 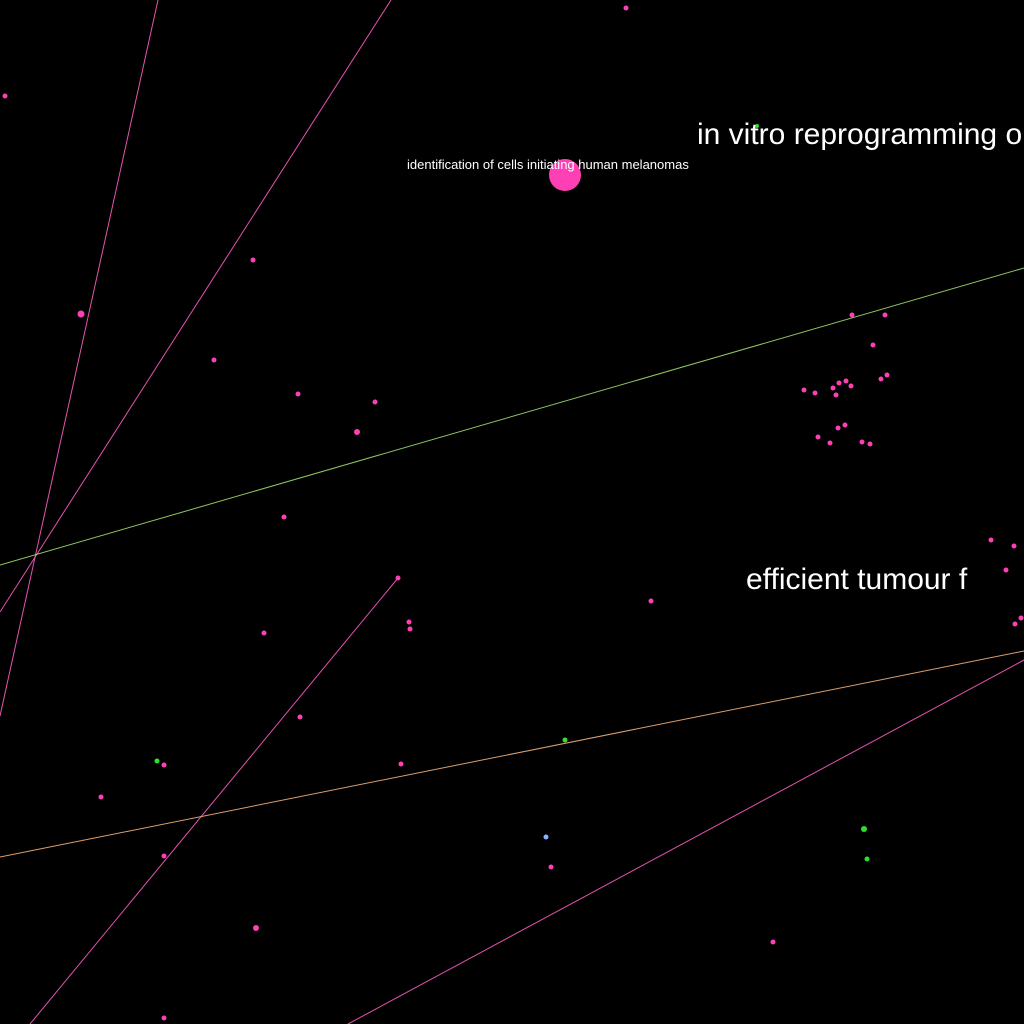 I want to click on node-label-reprogramming: in vitro reprogramming o, so click(x=859, y=134).